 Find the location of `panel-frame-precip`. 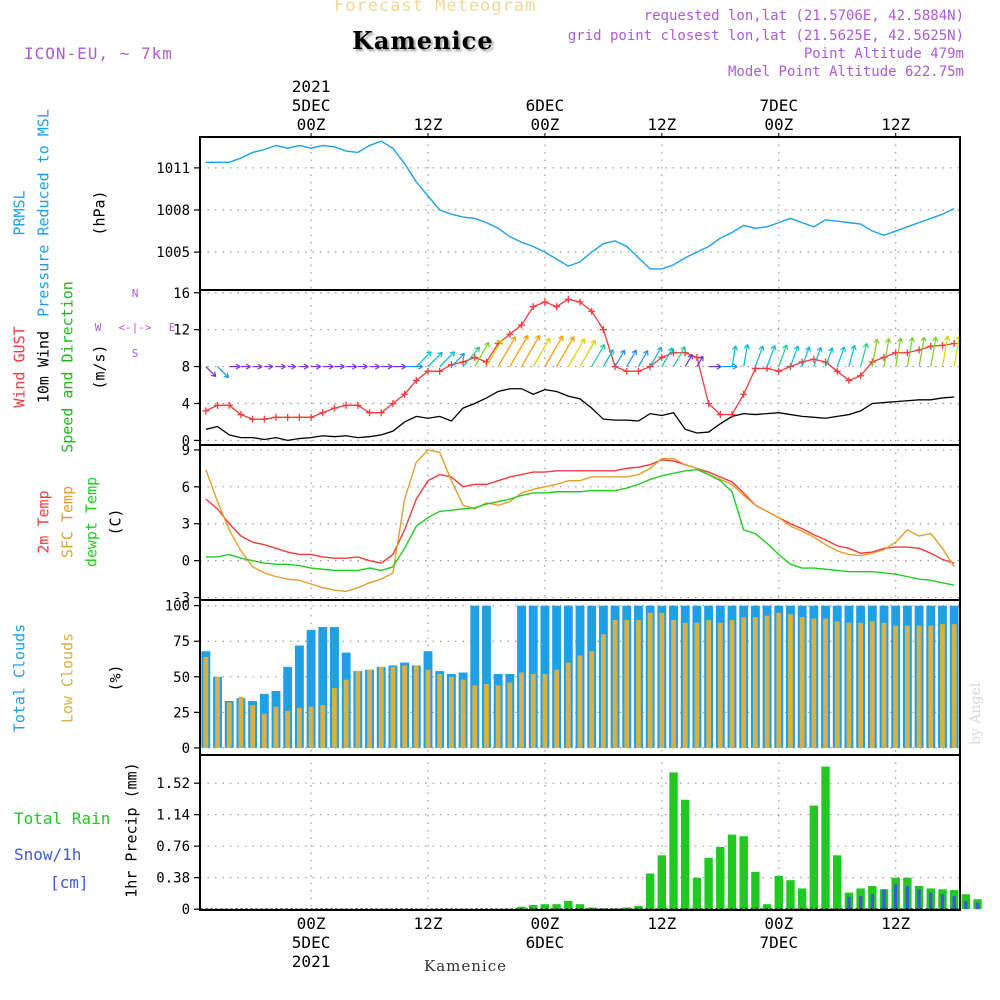

panel-frame-precip is located at coordinates (580, 832).